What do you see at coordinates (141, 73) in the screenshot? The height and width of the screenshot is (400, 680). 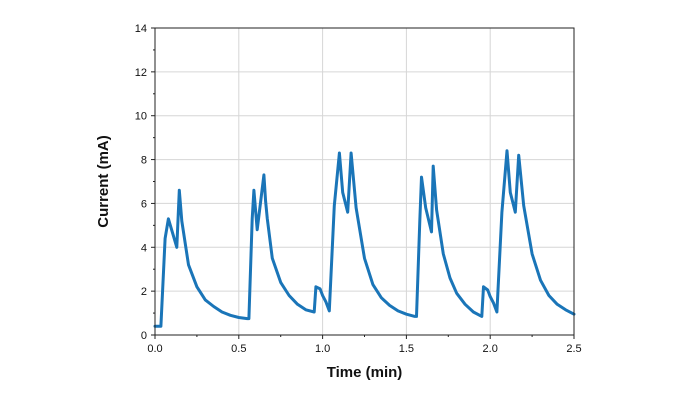 I see `y-tick-label: 12` at bounding box center [141, 73].